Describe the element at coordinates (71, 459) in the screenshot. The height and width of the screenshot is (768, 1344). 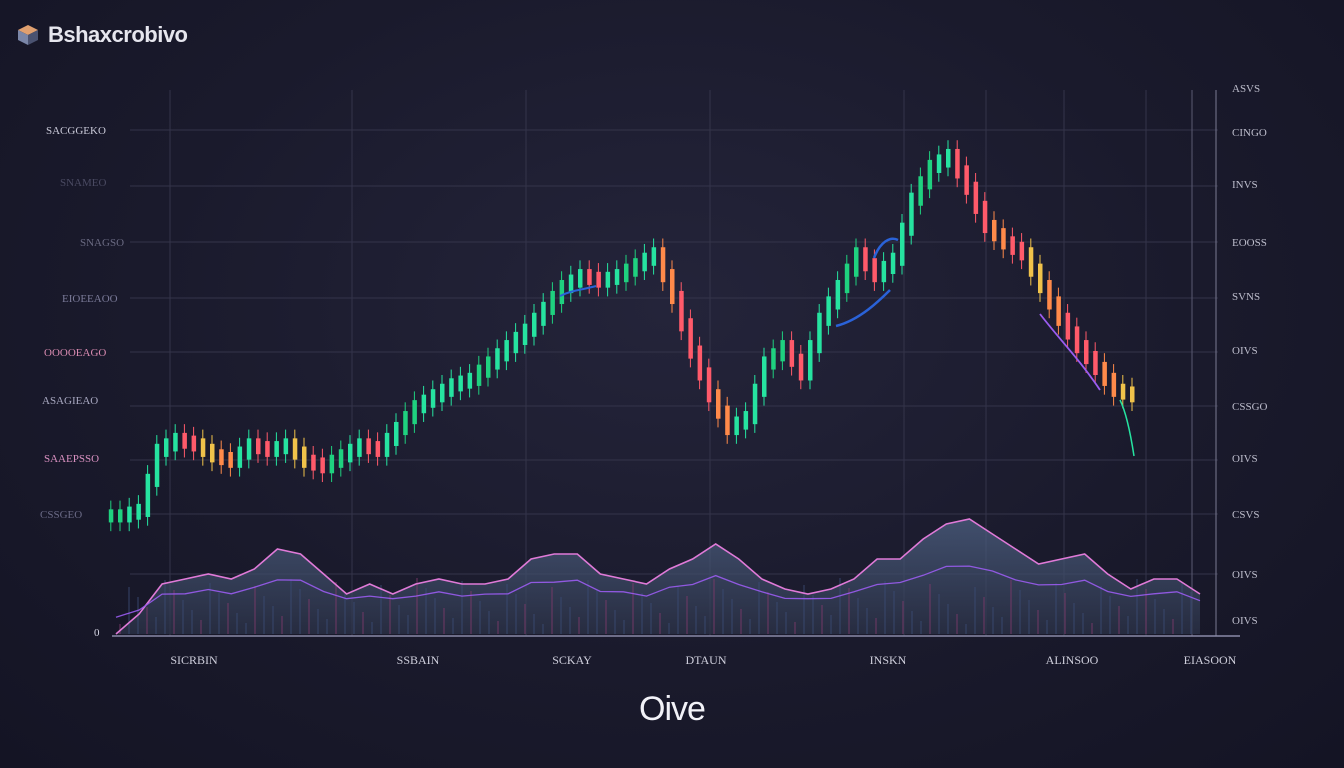
I see `y-label-left: SAAEPSSO` at that location.